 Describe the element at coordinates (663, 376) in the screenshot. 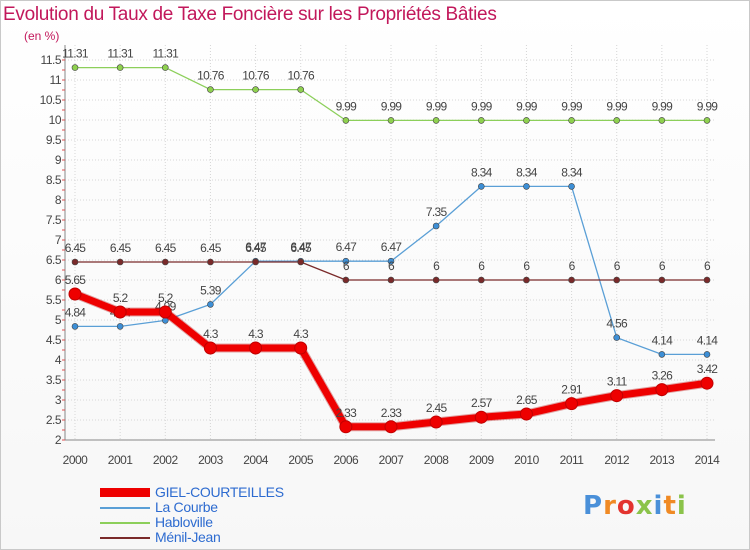

I see `data-label-giel-courteilles: 3.26` at that location.